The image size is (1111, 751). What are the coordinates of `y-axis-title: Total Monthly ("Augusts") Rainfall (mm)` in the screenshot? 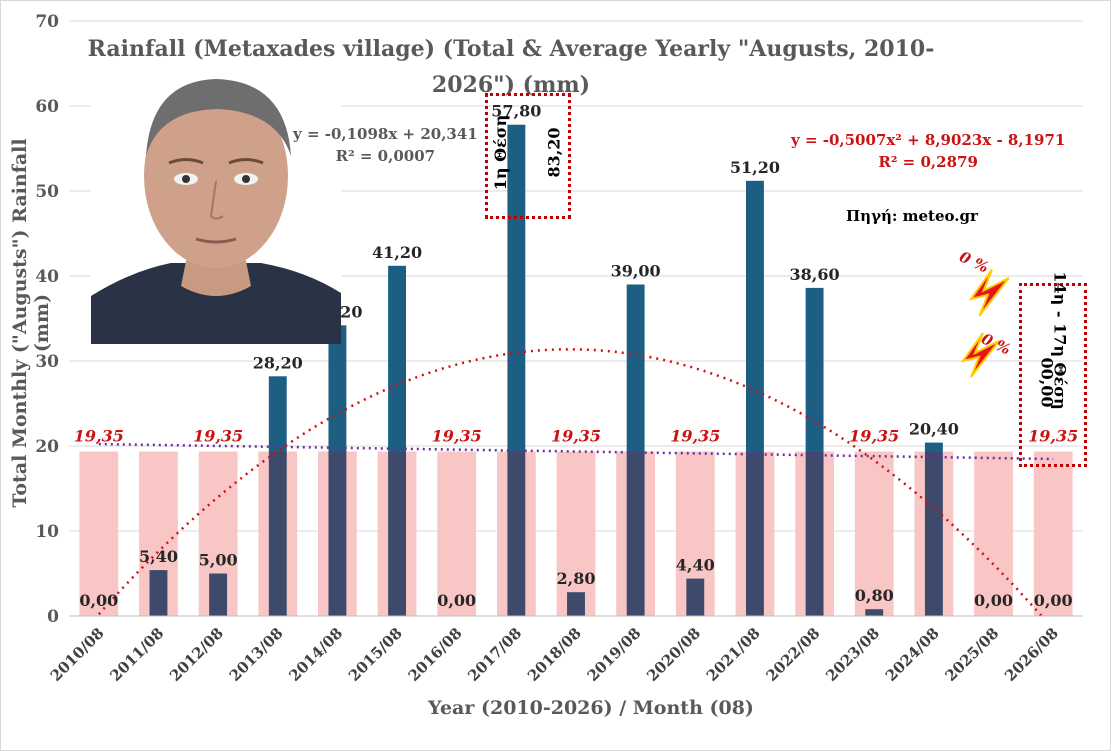 It's located at (31, 323).